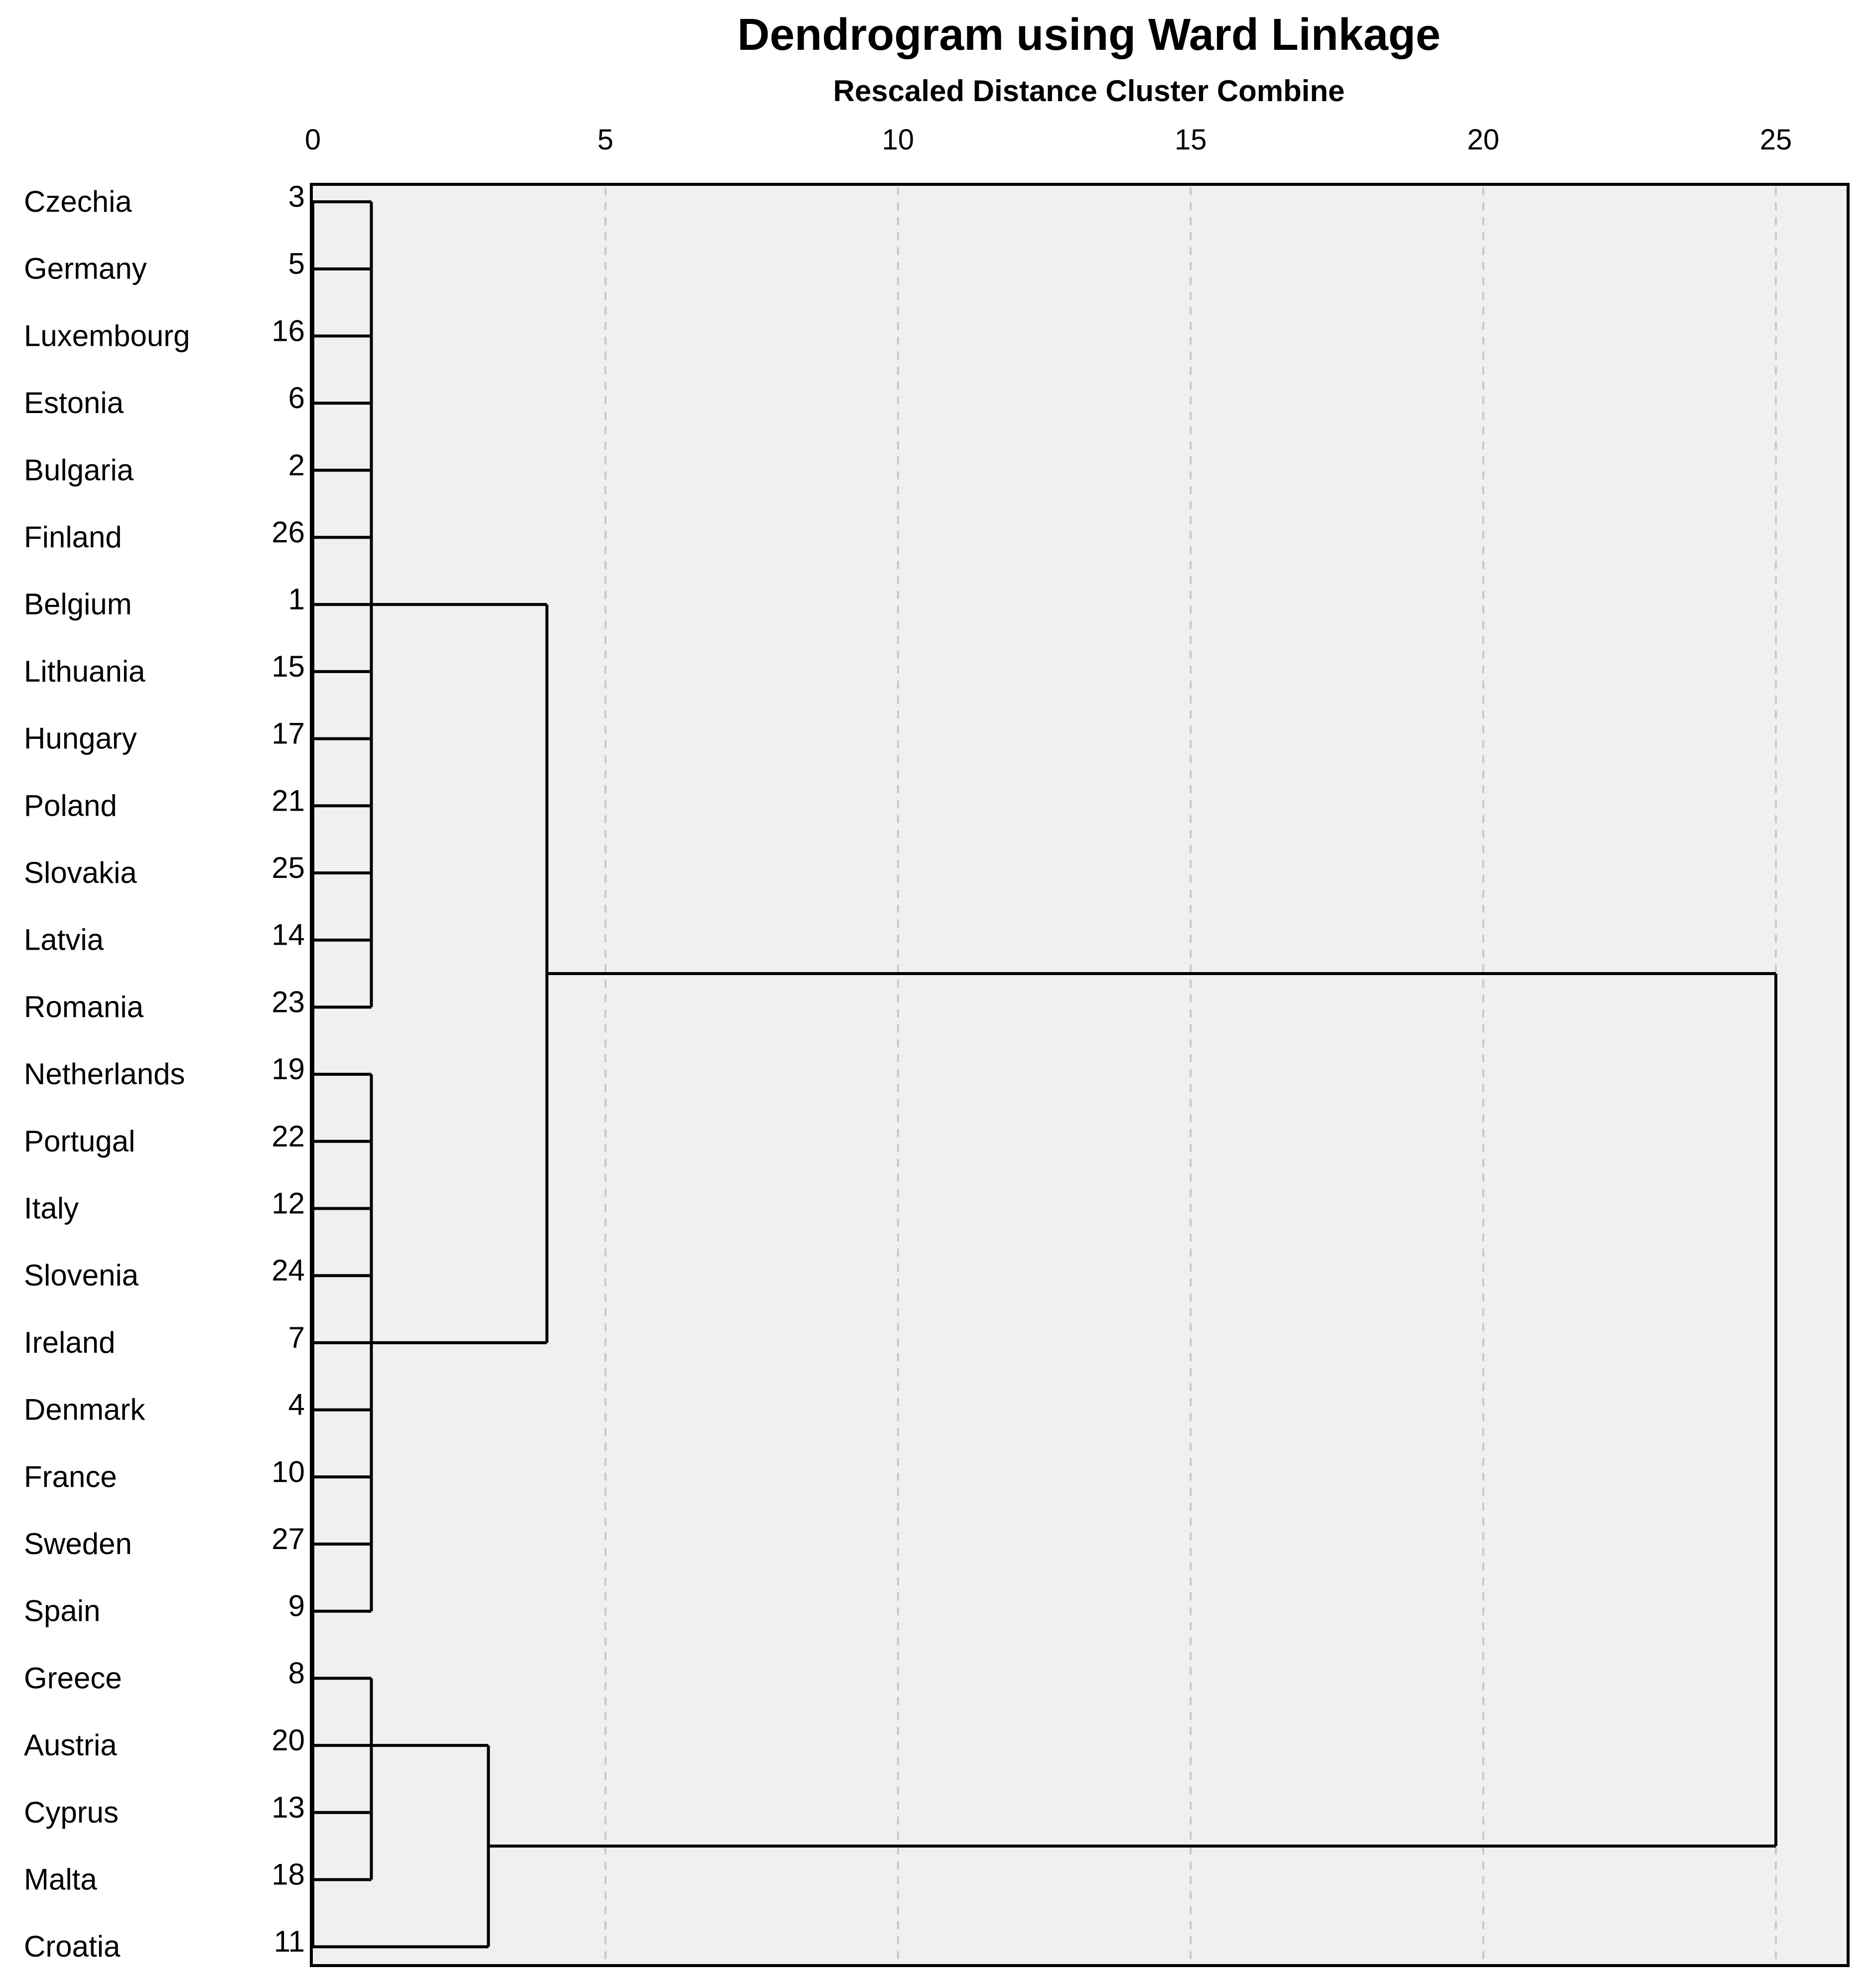 The height and width of the screenshot is (1988, 1872). Describe the element at coordinates (64, 940) in the screenshot. I see `leaf-name-label: Latvia` at that location.